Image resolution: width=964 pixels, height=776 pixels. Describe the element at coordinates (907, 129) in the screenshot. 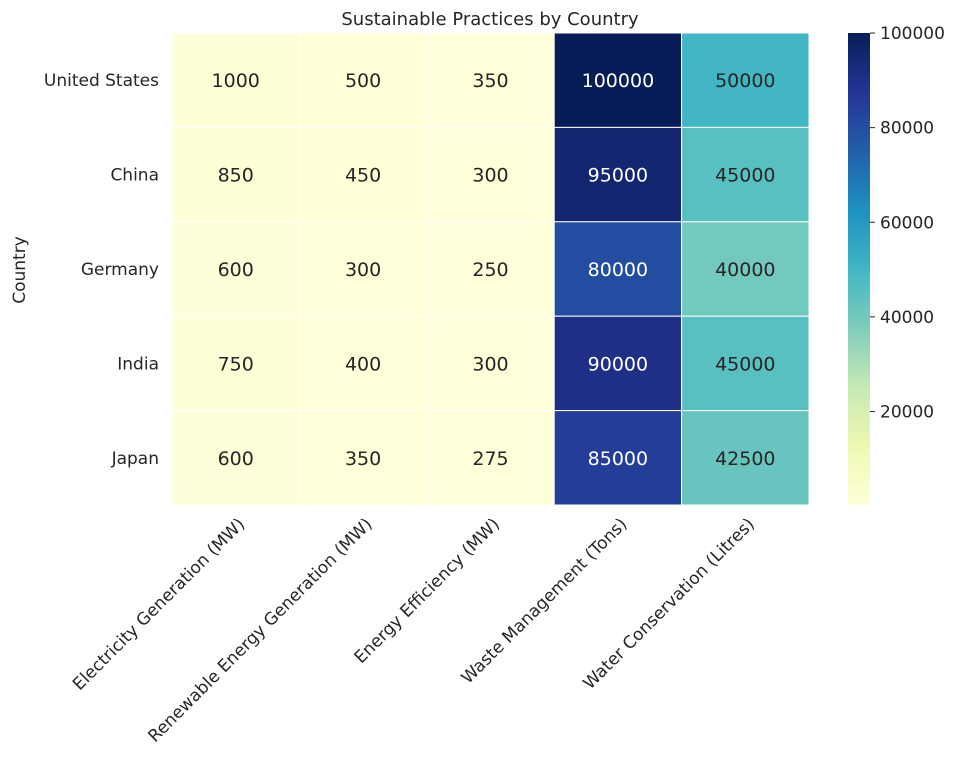

I see `colorbar-tick-label: 80000` at that location.